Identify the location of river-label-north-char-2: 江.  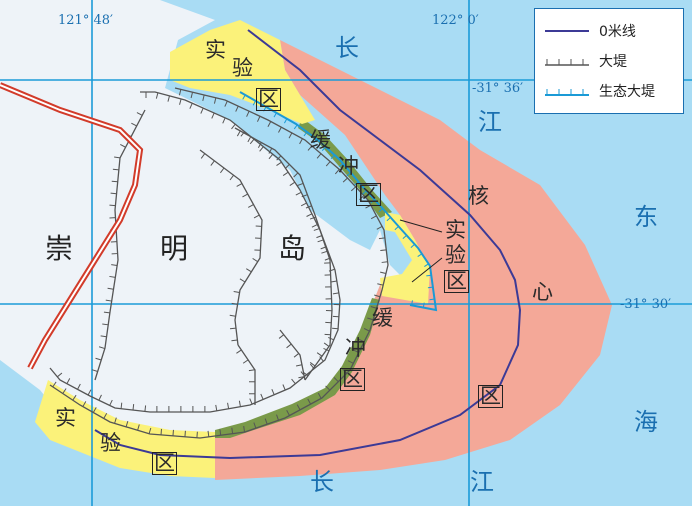
(490, 122).